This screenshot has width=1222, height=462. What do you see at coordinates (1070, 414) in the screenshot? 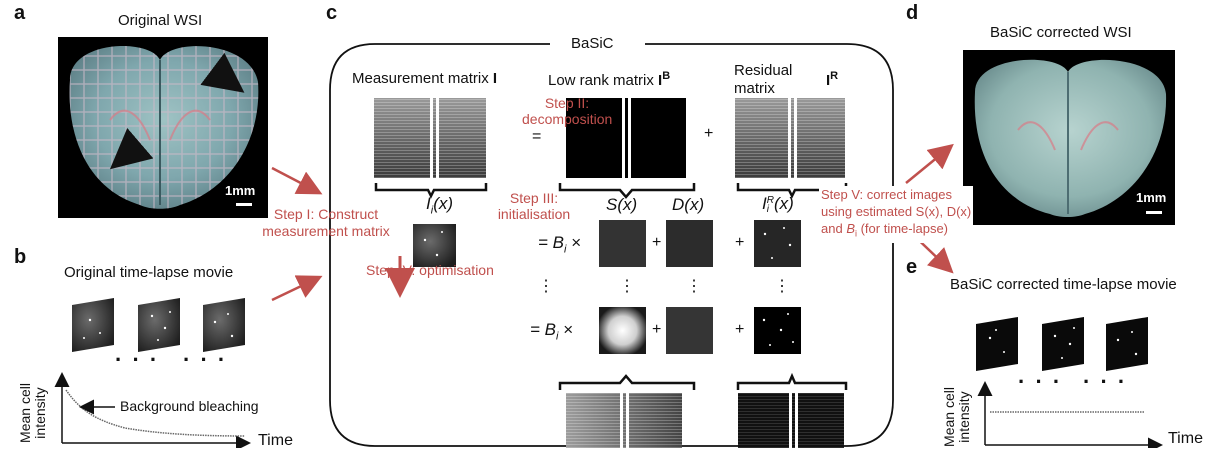
I see `corrected-intensity-plot` at bounding box center [1070, 414].